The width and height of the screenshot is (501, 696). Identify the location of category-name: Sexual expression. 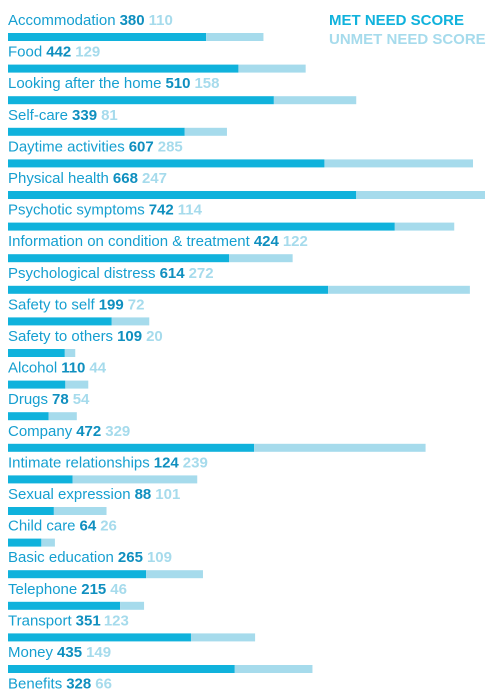
(69, 494).